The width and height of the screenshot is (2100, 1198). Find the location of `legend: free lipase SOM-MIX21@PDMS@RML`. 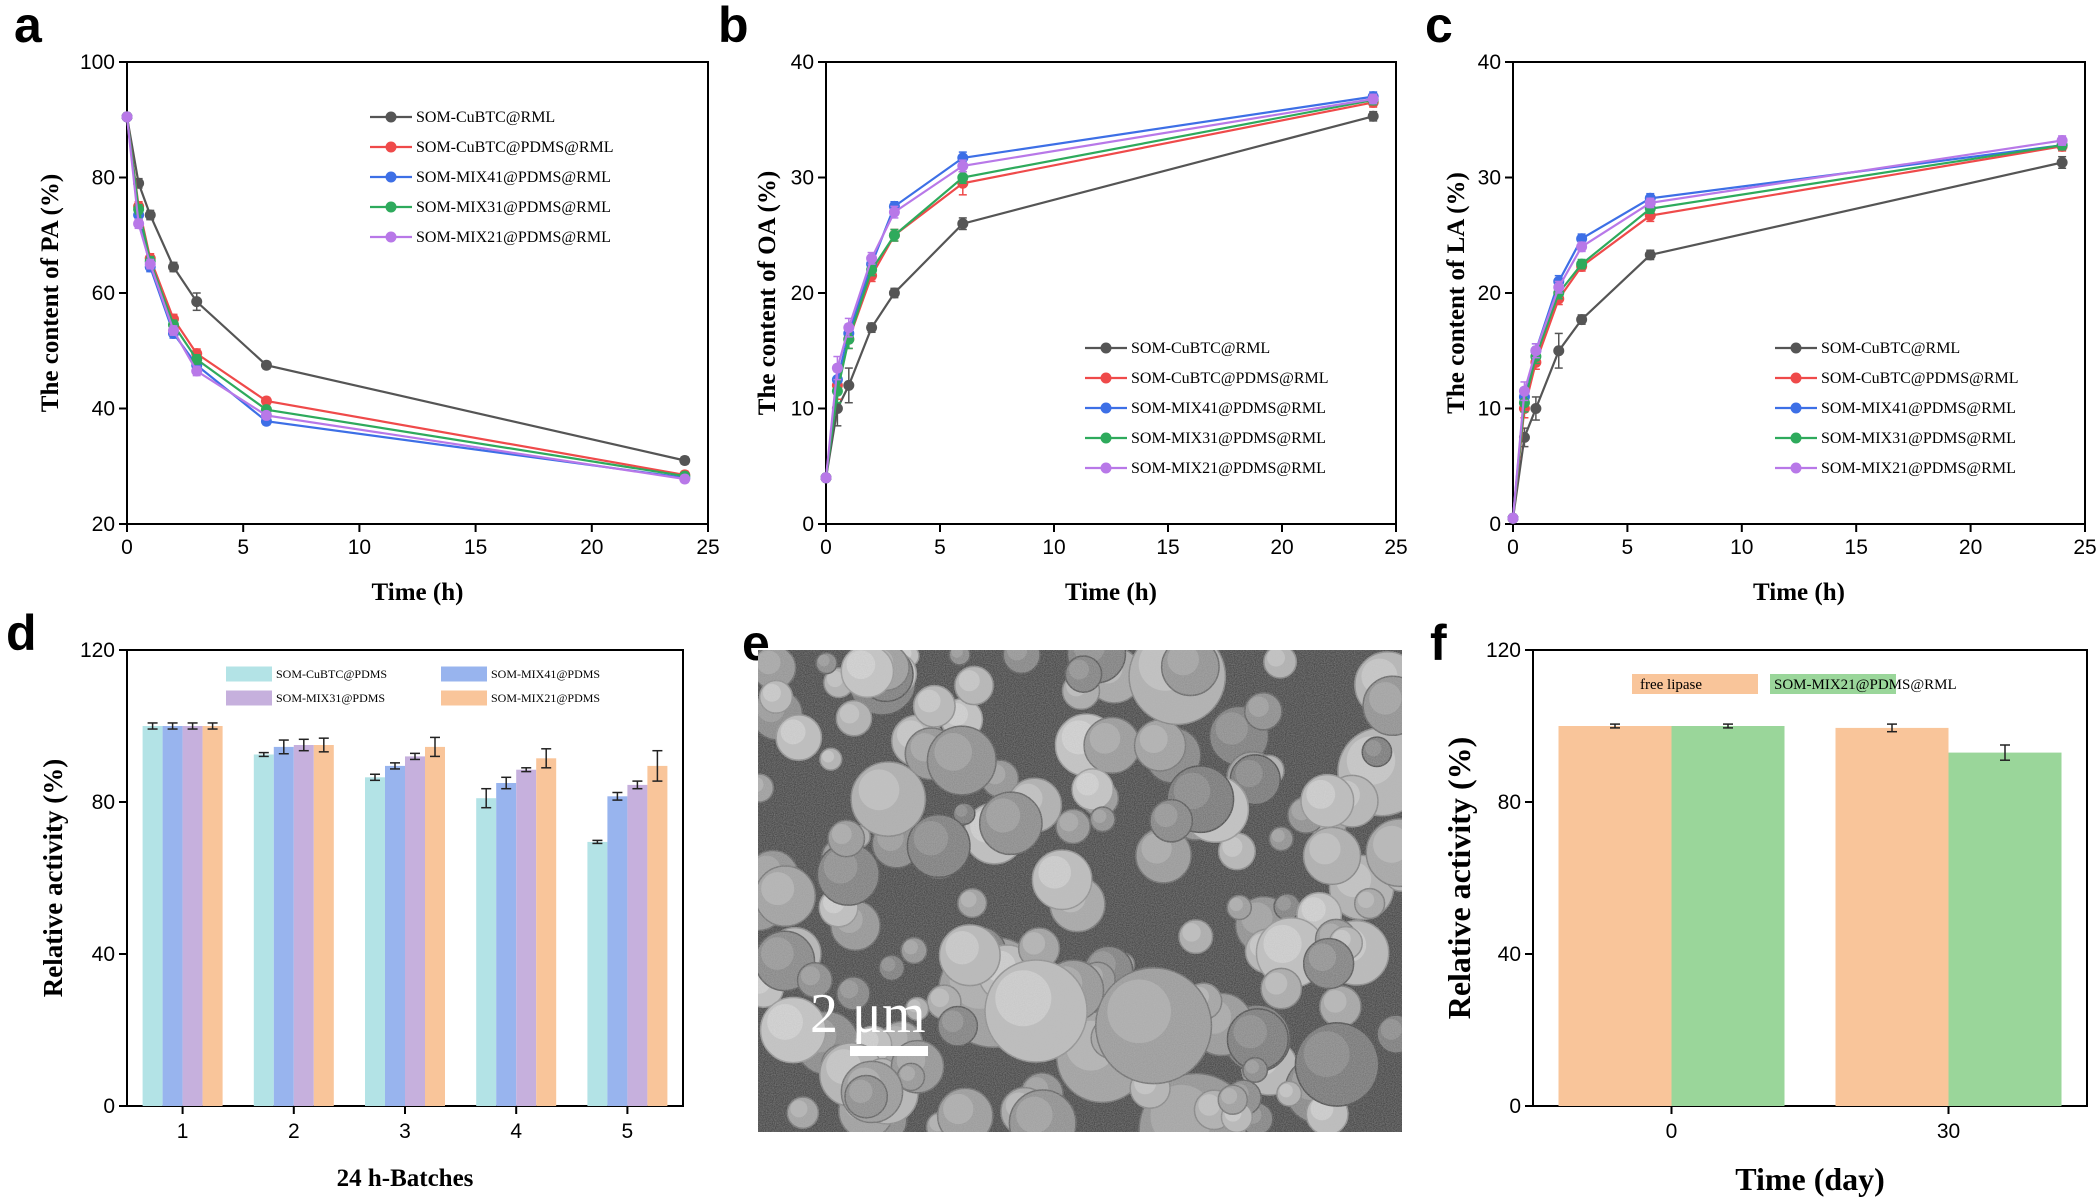

legend: free lipase SOM-MIX21@PDMS@RML is located at coordinates (1794, 684).